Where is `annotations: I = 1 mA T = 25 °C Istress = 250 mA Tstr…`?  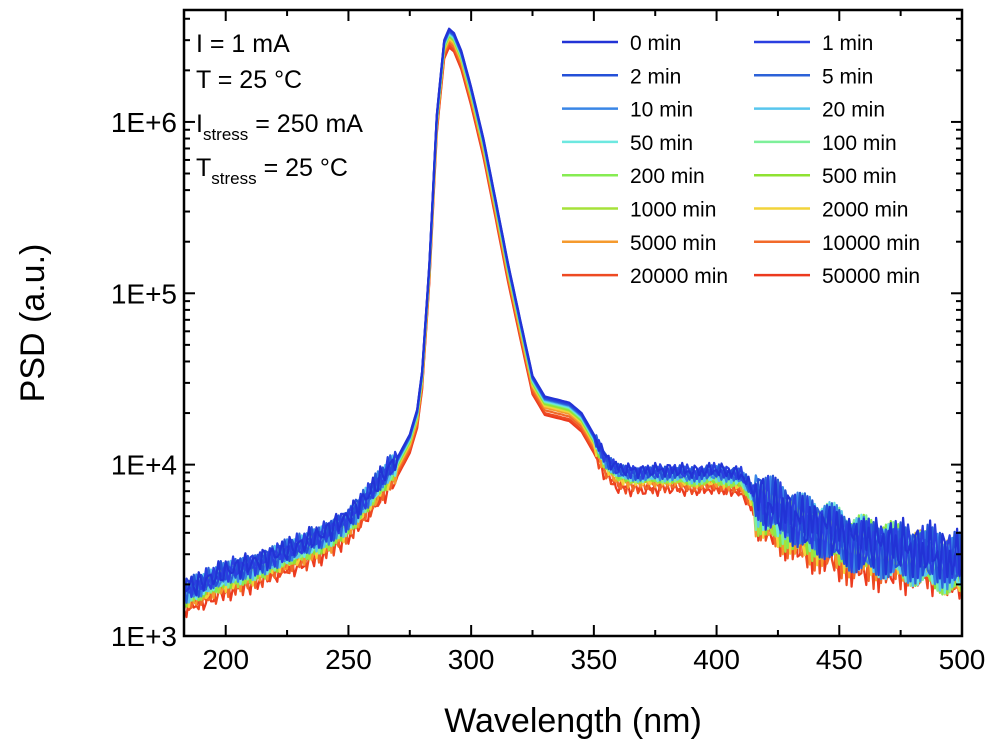 annotations: I = 1 mA T = 25 °C Istress = 250 mA Tstr… is located at coordinates (279, 109).